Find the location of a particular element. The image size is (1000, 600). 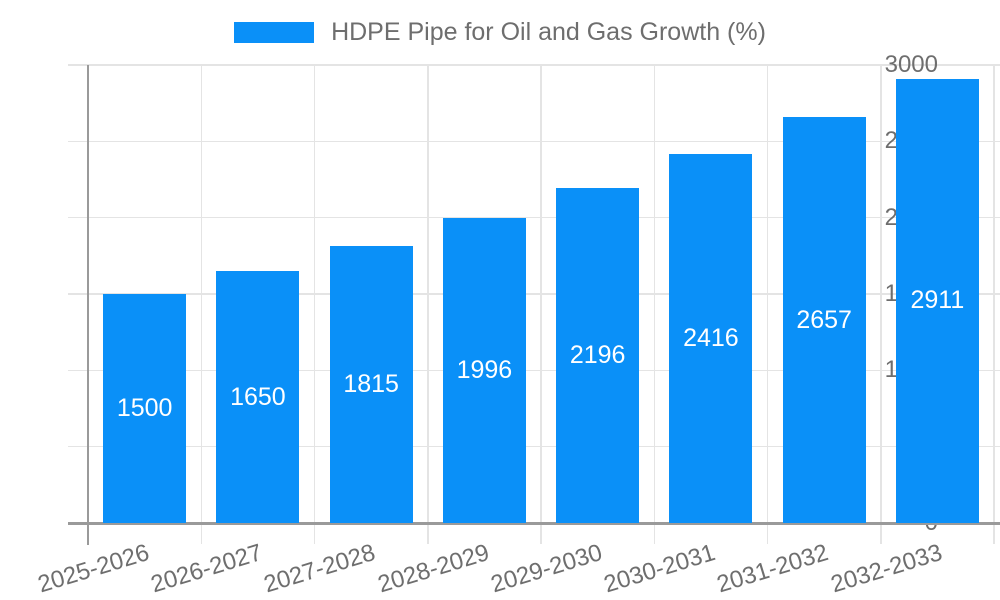

x-tick-label: 2025-2026 is located at coordinates (93, 569).